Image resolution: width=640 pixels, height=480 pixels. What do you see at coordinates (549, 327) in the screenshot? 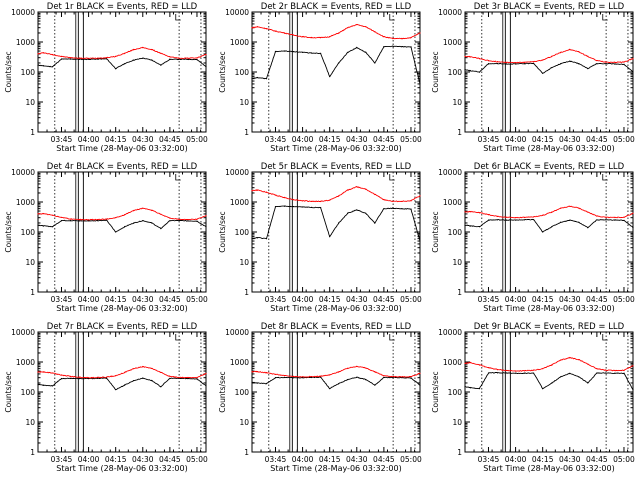
I see `panel-title: Det 9r BLACK = Events, RED = LLD` at bounding box center [549, 327].